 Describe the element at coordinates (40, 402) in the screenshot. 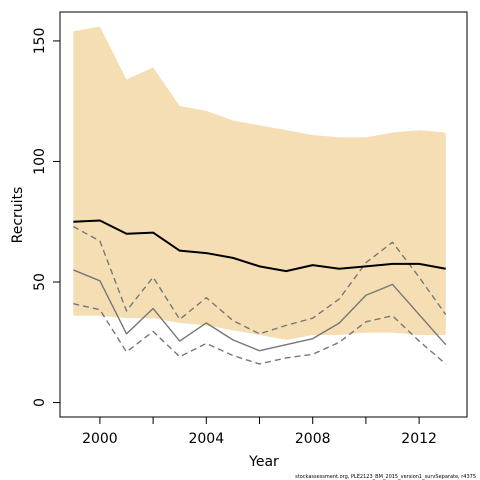

I see `y-tick-label-0: 0` at that location.